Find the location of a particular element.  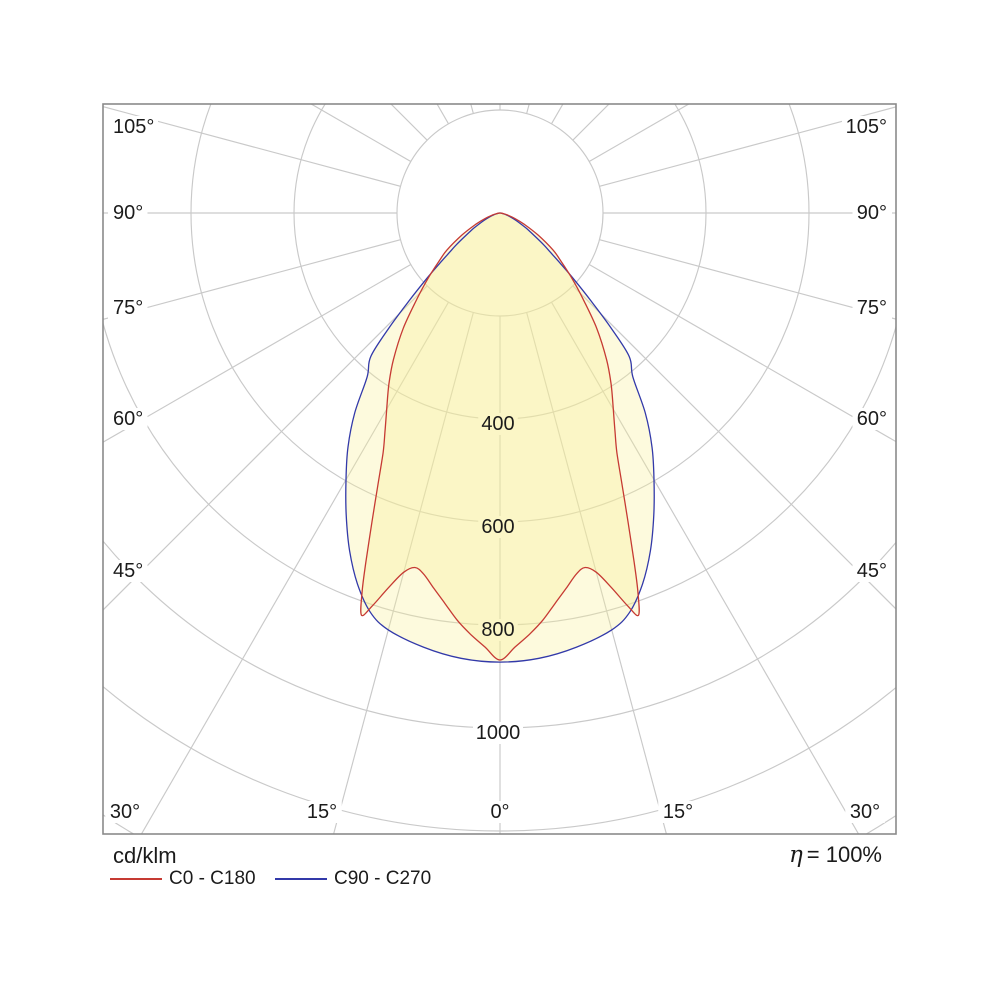

gamma-label-bottom-0: 30° is located at coordinates (125, 812).